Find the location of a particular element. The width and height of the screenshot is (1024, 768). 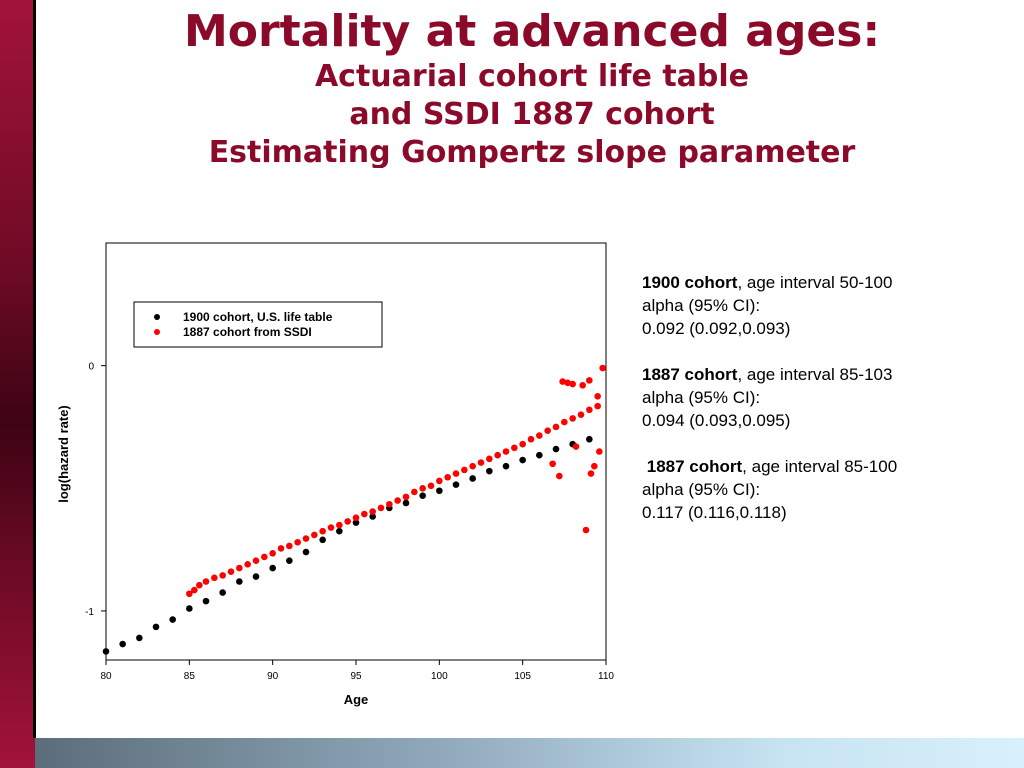

x-tick-label: 85 is located at coordinates (190, 676).